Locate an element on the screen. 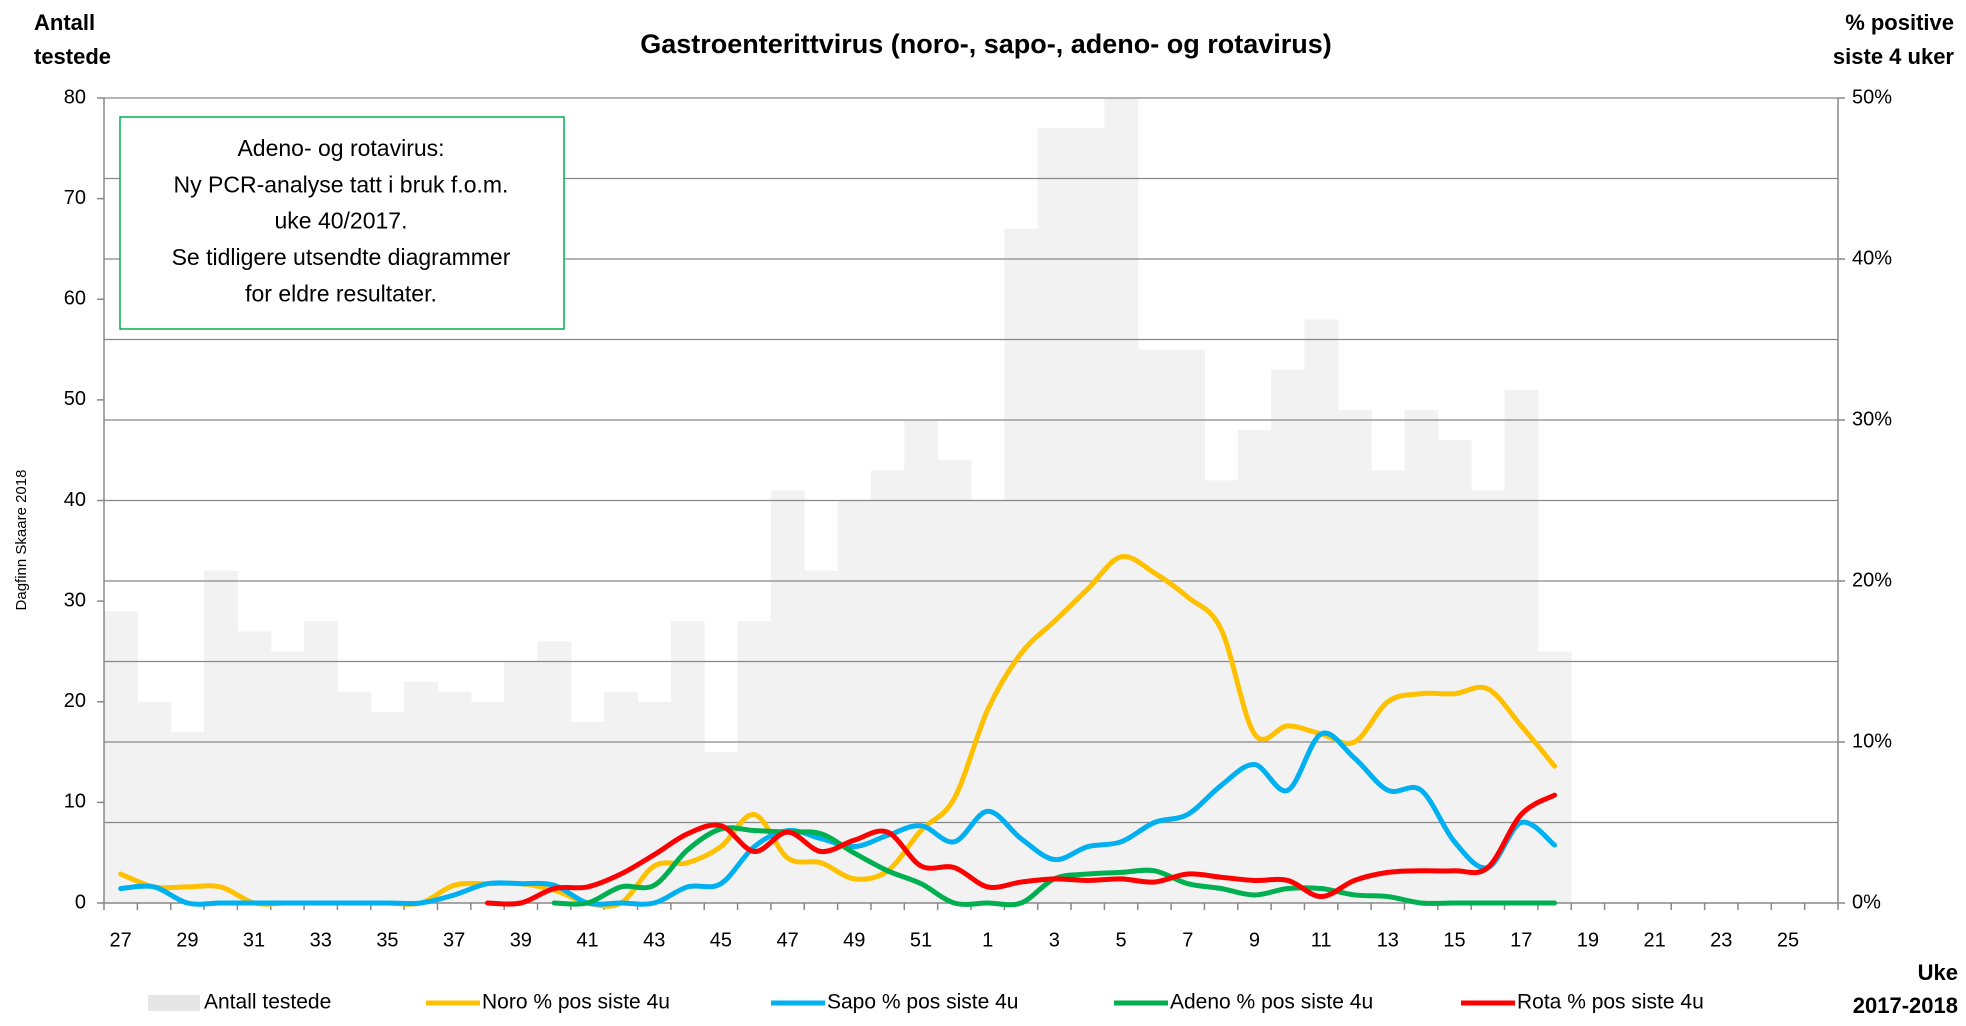 The height and width of the screenshot is (1026, 1966). y-axis-title: Antall is located at coordinates (64, 22).